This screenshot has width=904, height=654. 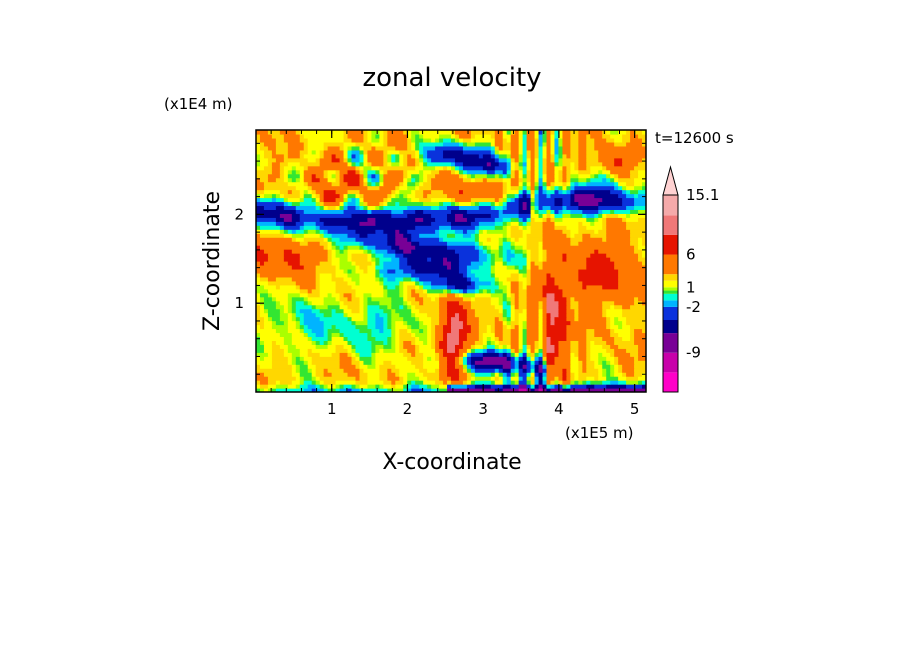 I want to click on y-axis-title: Z-coordinate, so click(x=212, y=261).